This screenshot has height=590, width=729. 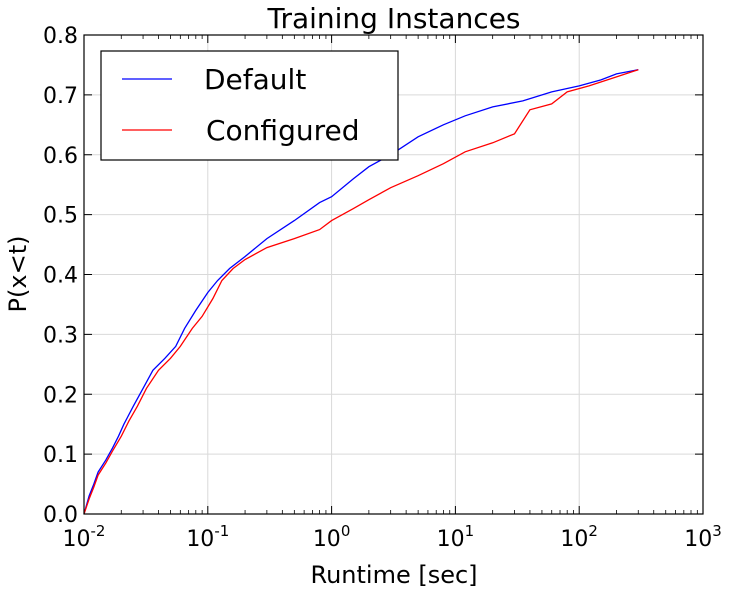 I want to click on legend-entries: Default Configured, so click(x=240, y=105).